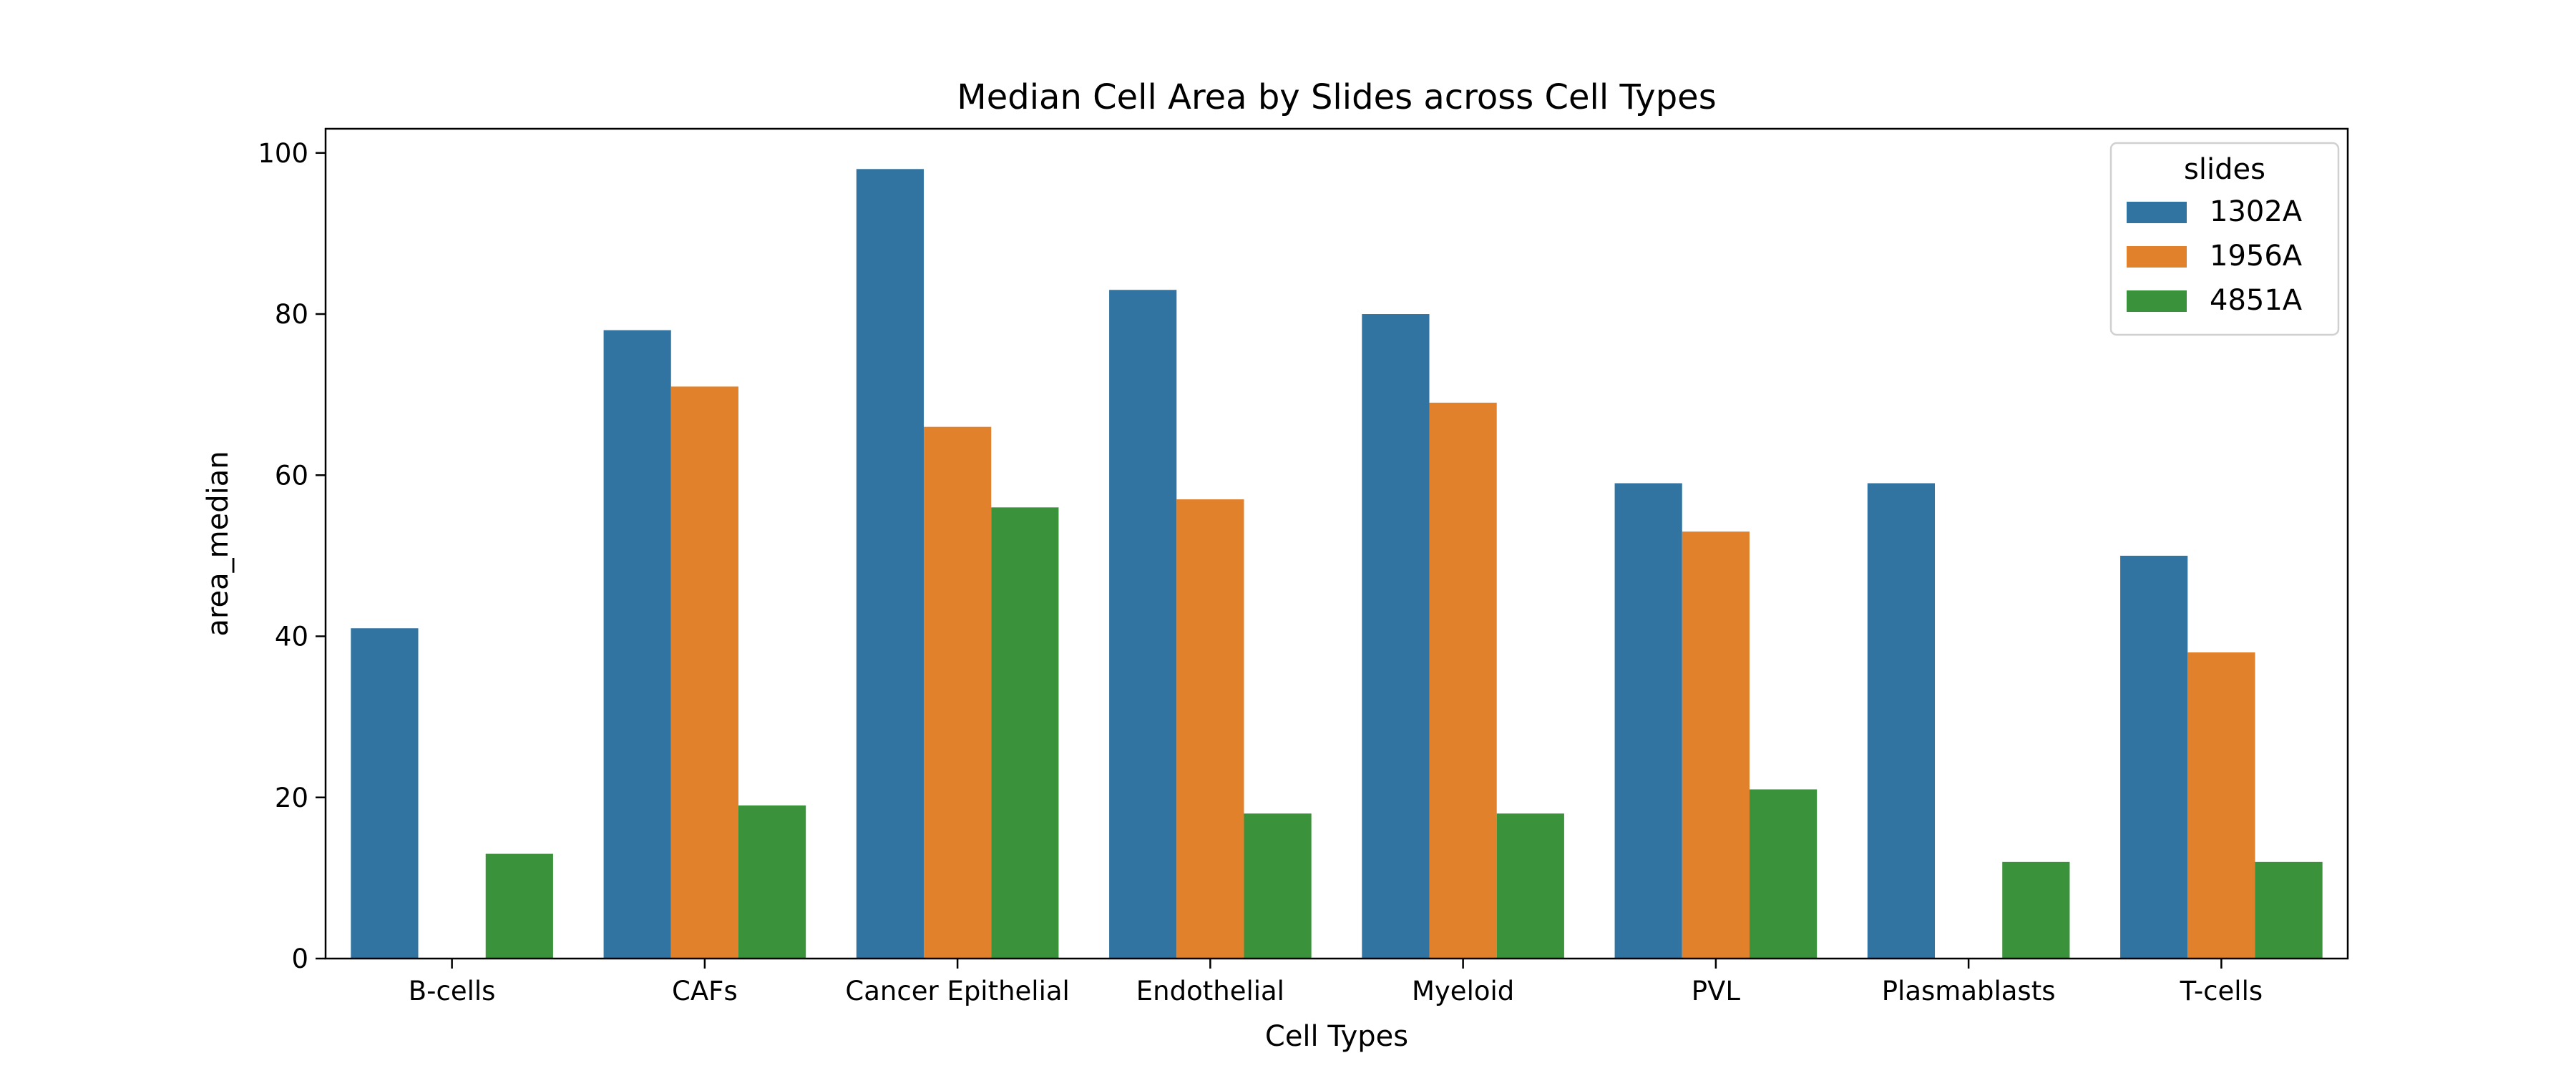  I want to click on legend-label-1956A: 1956A, so click(2256, 256).